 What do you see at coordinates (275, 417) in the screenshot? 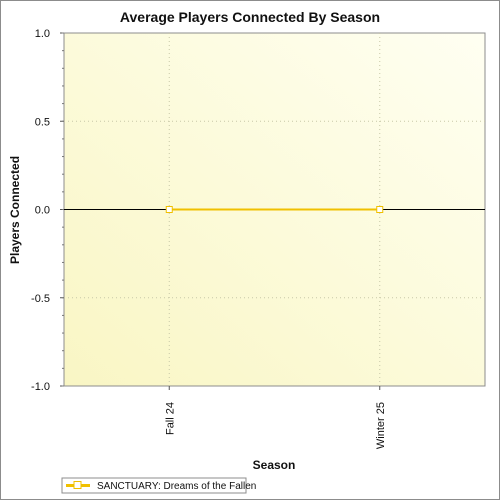
I see `x-axis: Fall 24 Winter 25` at bounding box center [275, 417].